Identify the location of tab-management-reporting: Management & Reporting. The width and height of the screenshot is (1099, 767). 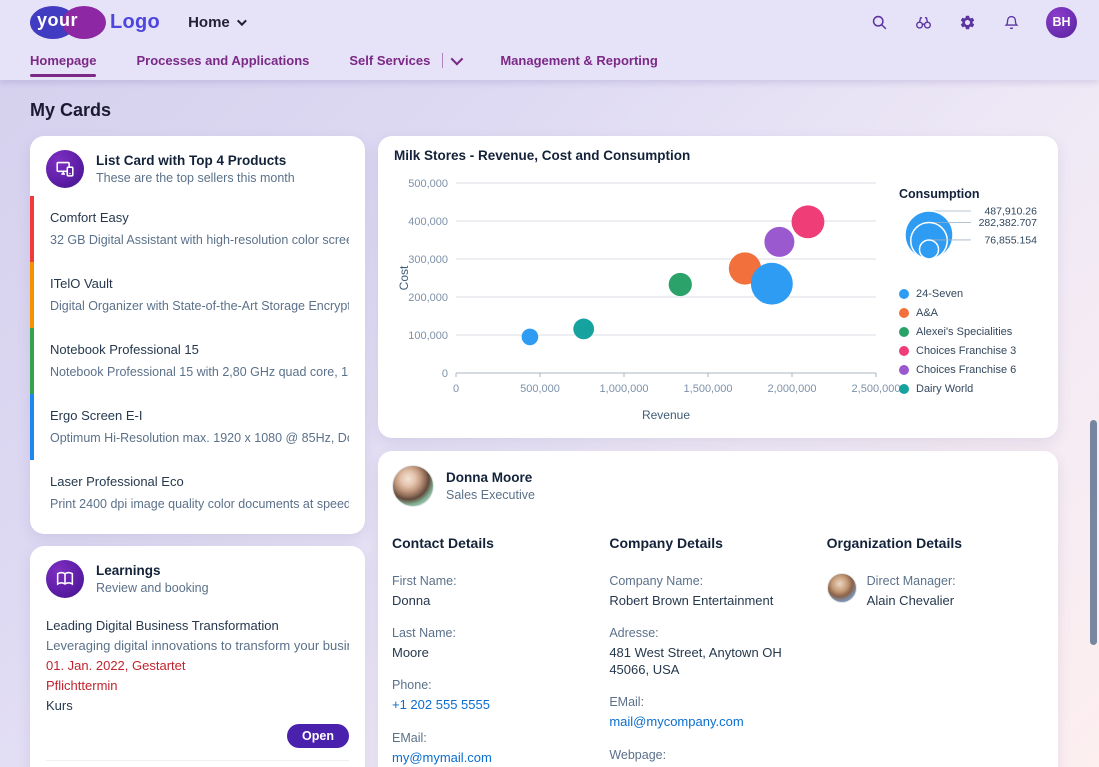
(579, 60).